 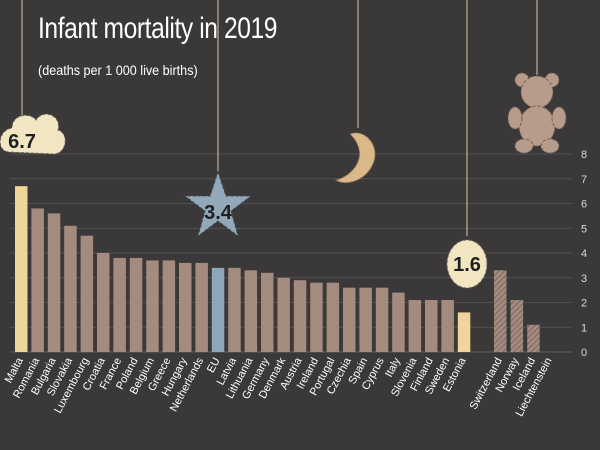 I want to click on eu-badge-label: 3.4, so click(x=218, y=213).